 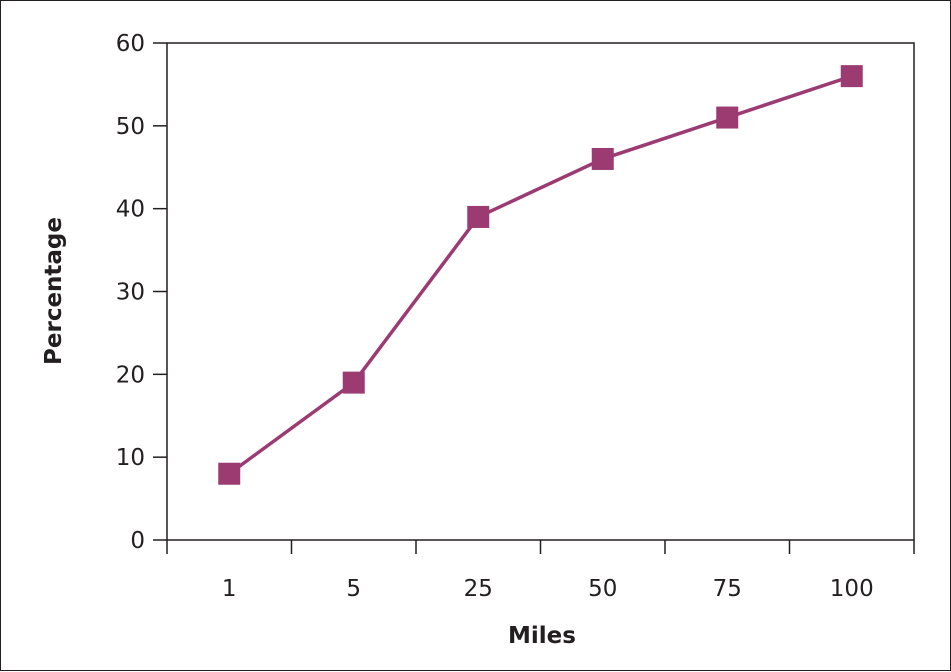 What do you see at coordinates (229, 589) in the screenshot?
I see `x-tick-label: 1` at bounding box center [229, 589].